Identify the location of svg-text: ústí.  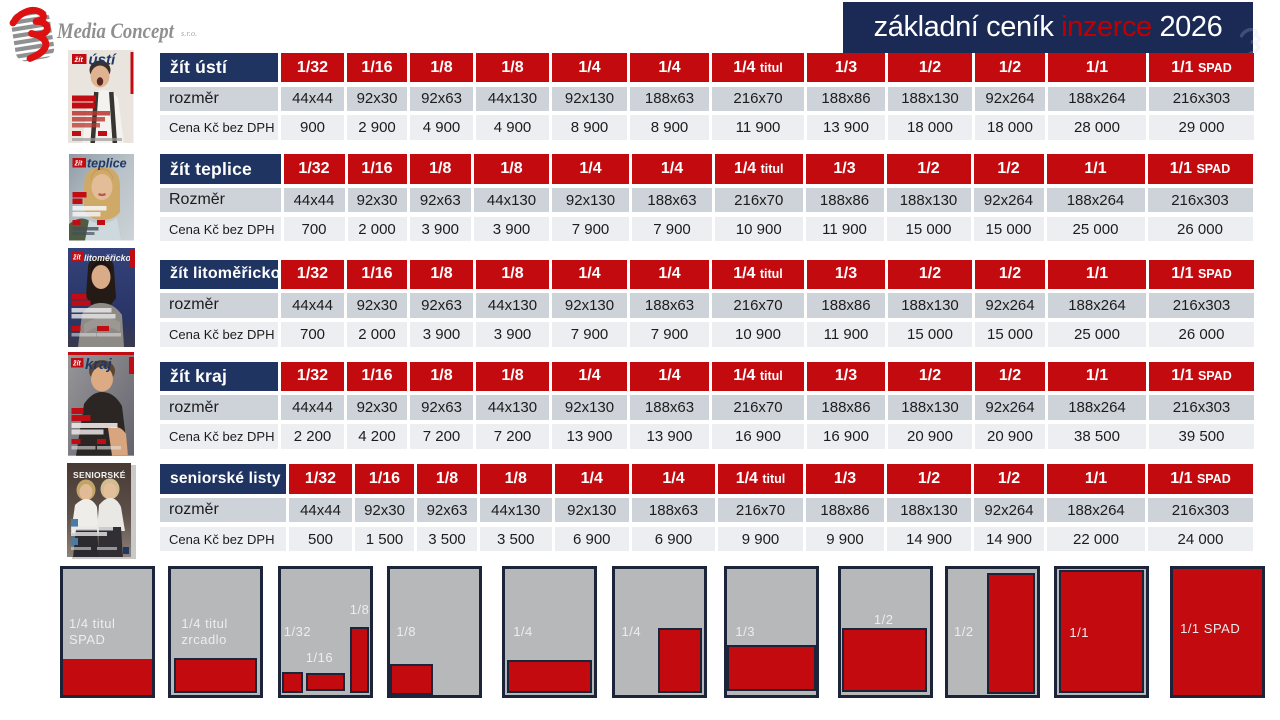
(103, 59).